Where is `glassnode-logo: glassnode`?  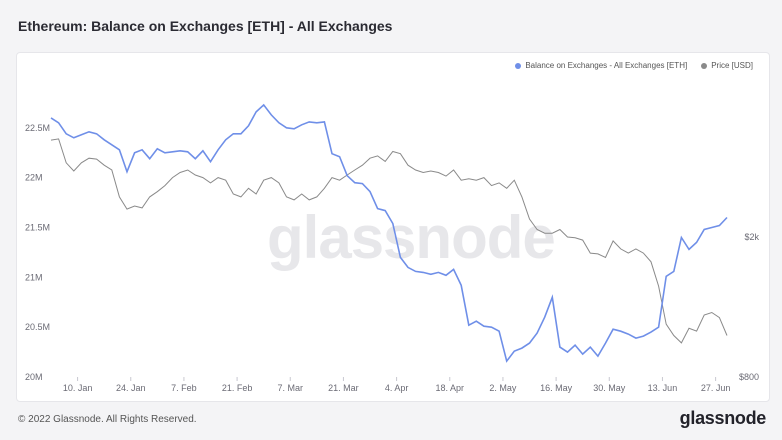 glassnode-logo: glassnode is located at coordinates (723, 418).